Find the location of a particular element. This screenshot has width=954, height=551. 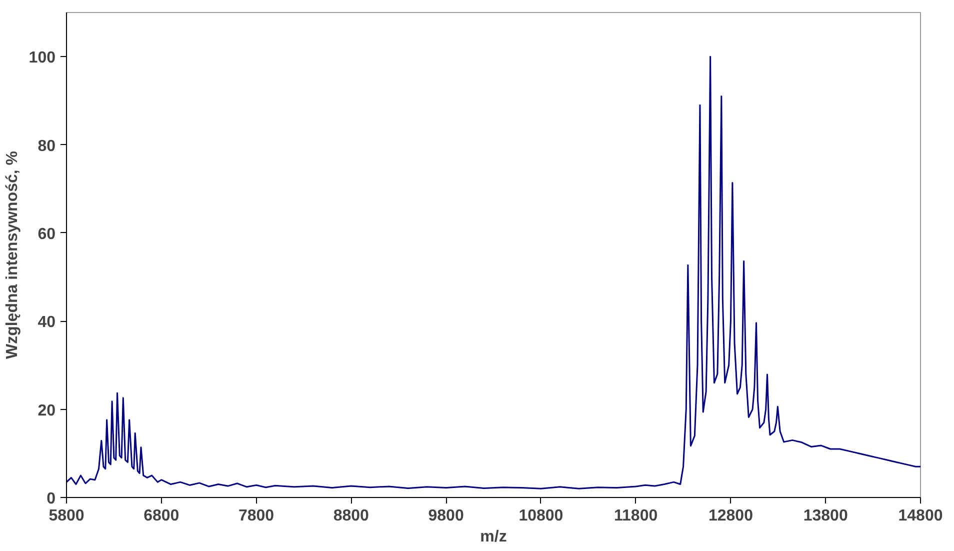

x-tick-label: 7800 is located at coordinates (256, 516).